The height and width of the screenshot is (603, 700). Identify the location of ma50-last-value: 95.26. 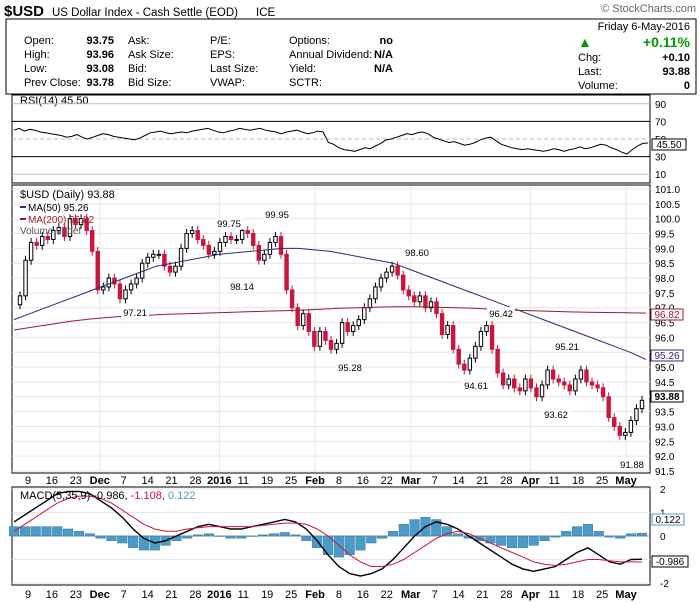
(666, 356).